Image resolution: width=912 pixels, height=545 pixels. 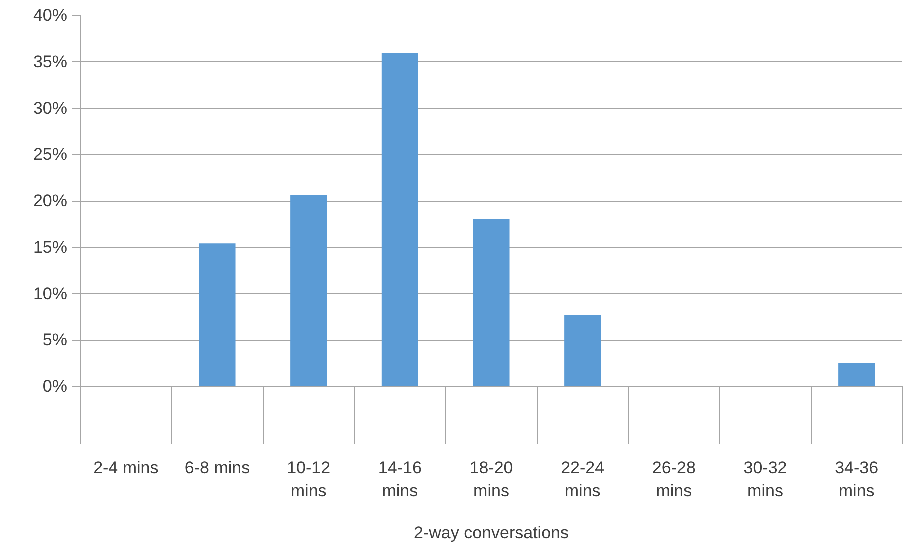 I want to click on x-tick-label: 30-32 mins, so click(x=766, y=479).